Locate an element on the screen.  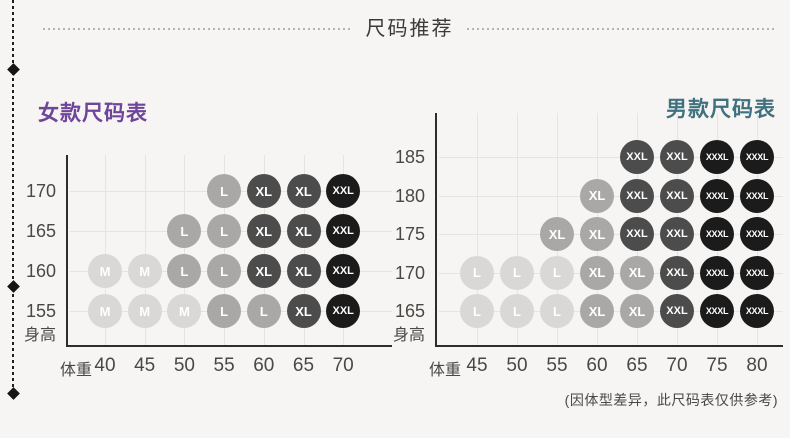
gridline-horizontal is located at coordinates (611, 157).